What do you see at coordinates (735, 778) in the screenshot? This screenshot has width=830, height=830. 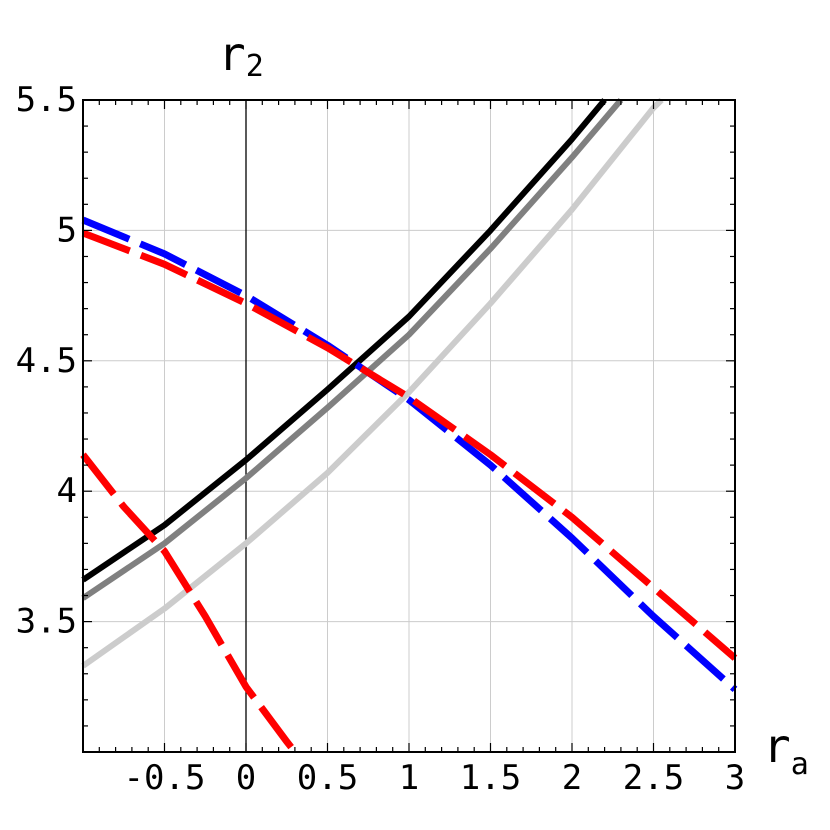 I see `x-tick-label: 3` at bounding box center [735, 778].